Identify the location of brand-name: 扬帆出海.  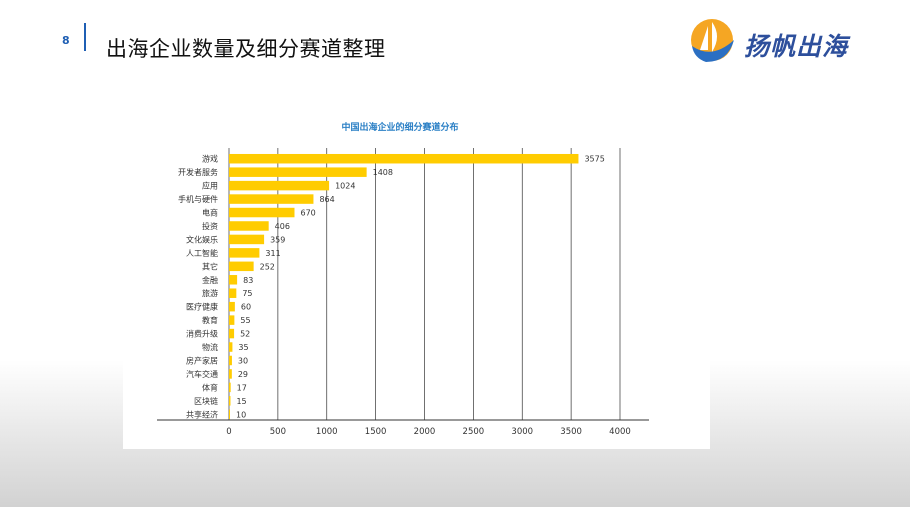
(796, 46).